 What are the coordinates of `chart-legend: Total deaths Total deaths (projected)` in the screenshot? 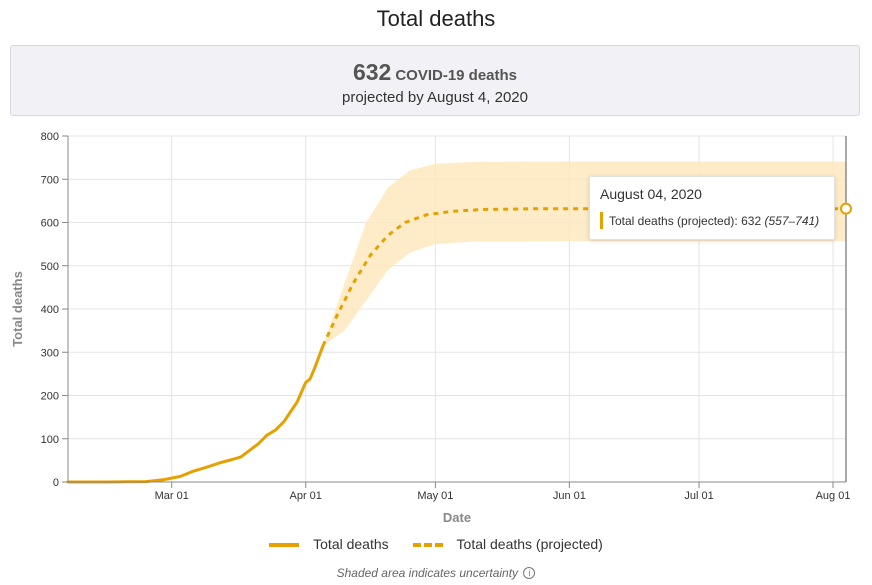 It's located at (436, 544).